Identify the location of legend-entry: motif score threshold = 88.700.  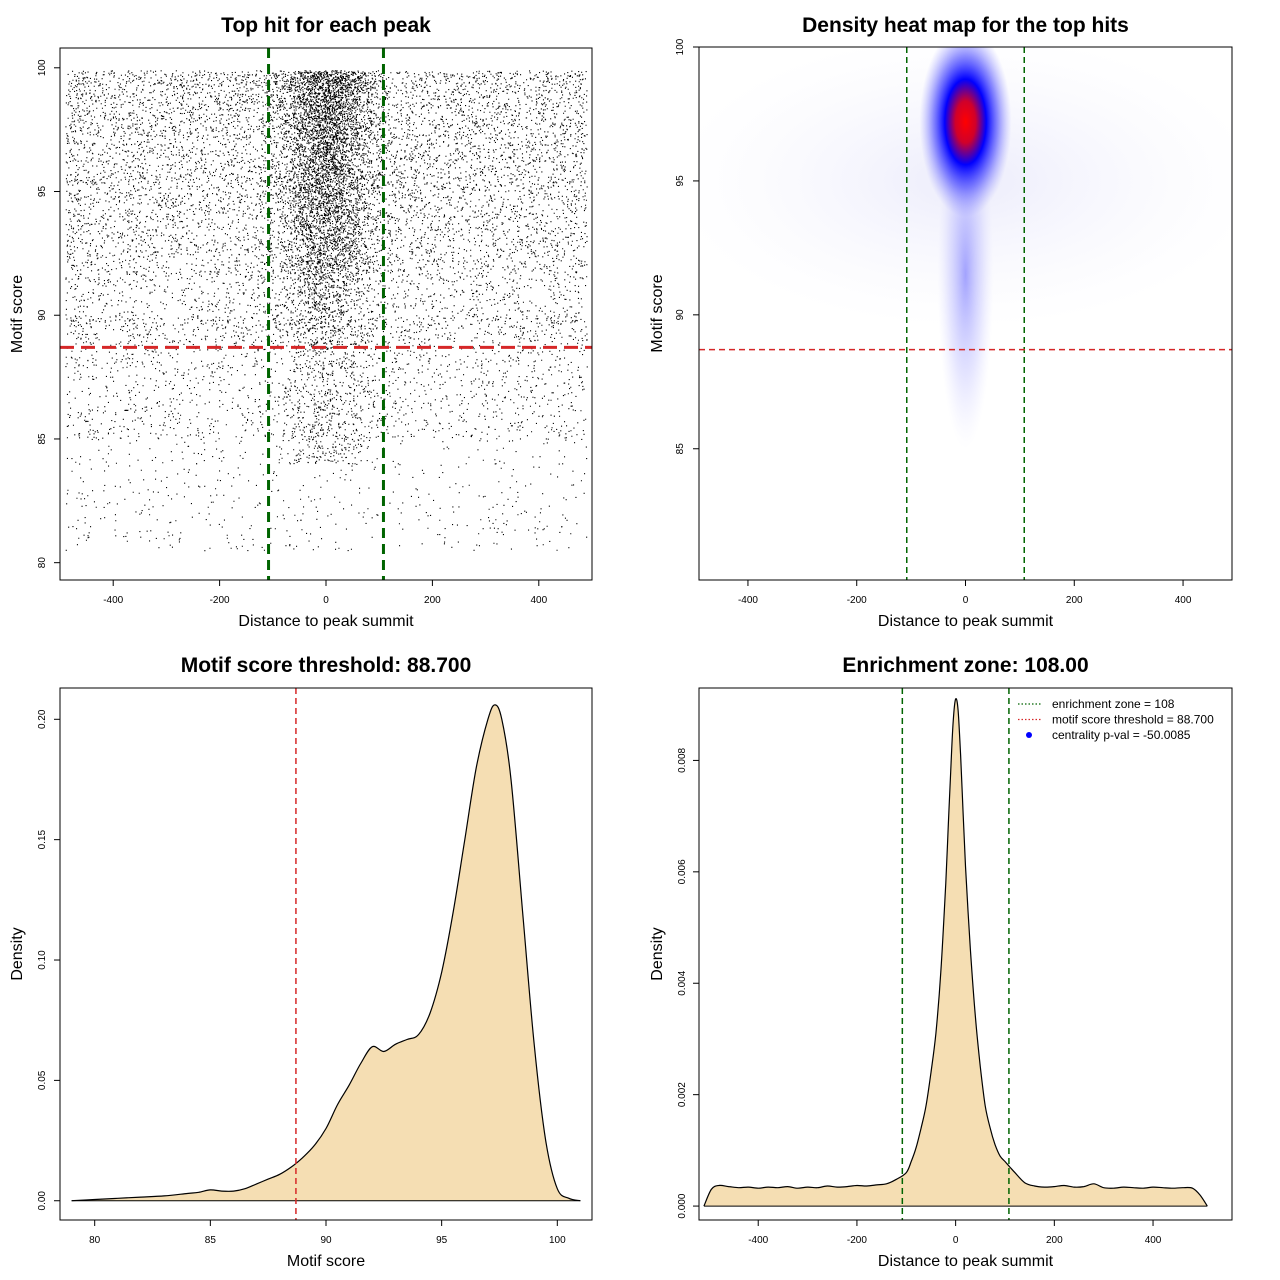
(1133, 720).